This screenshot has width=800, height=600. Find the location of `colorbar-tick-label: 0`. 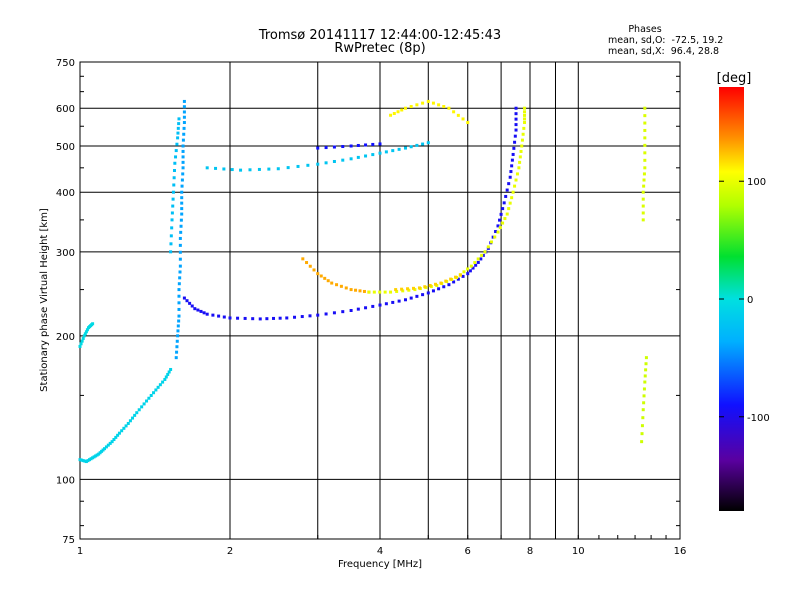

colorbar-tick-label: 0 is located at coordinates (750, 300).